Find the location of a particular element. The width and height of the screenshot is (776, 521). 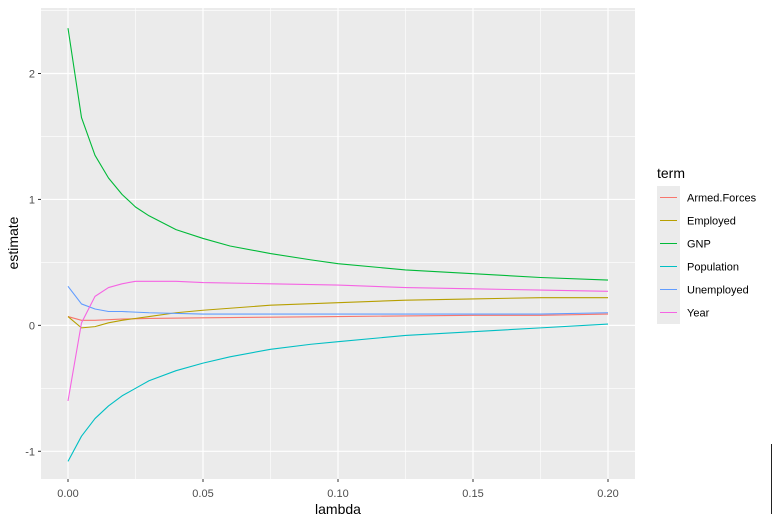

legend-item-unemployed: Unemployed is located at coordinates (703, 289).